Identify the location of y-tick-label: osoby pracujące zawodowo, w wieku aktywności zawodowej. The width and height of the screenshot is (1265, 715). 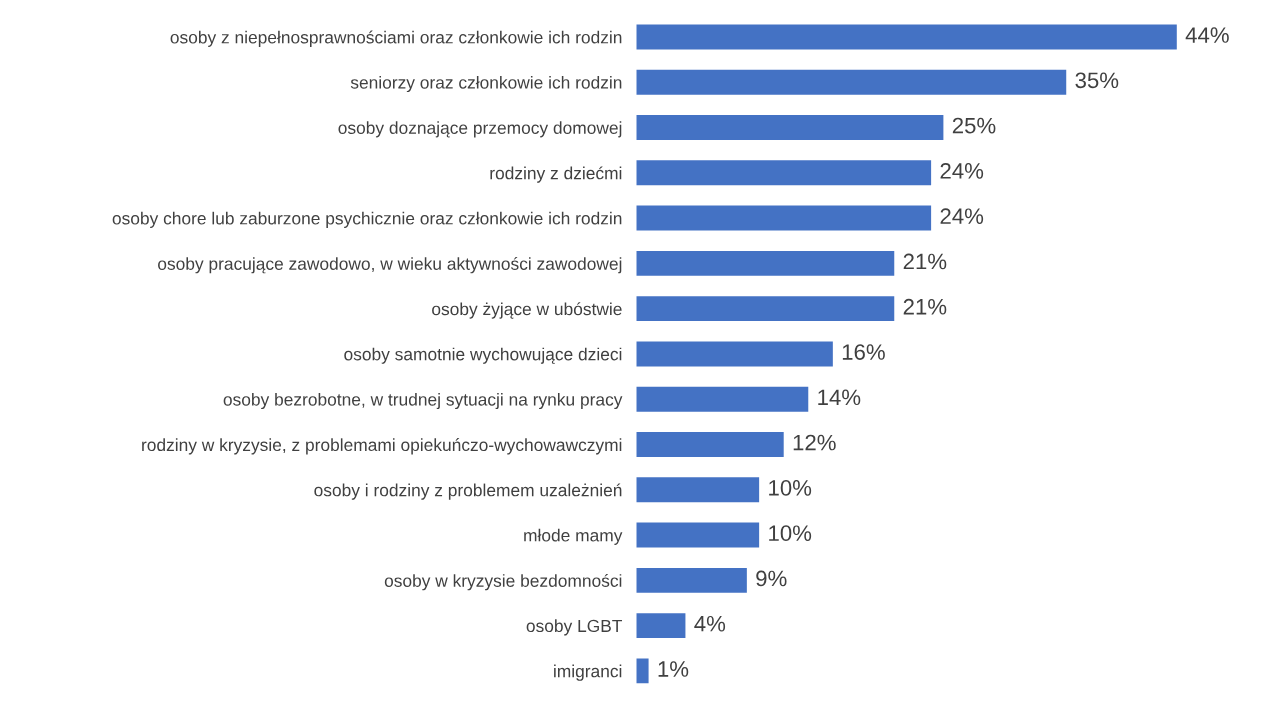
(390, 265).